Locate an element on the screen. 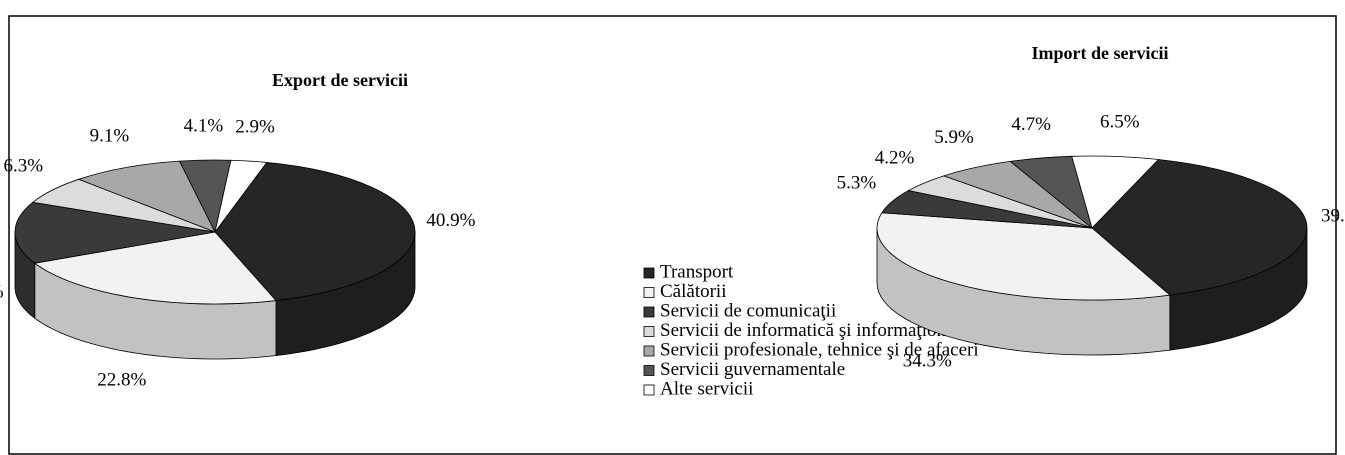 Image resolution: width=1345 pixels, height=455 pixels. data-label: 9.1% is located at coordinates (110, 135).